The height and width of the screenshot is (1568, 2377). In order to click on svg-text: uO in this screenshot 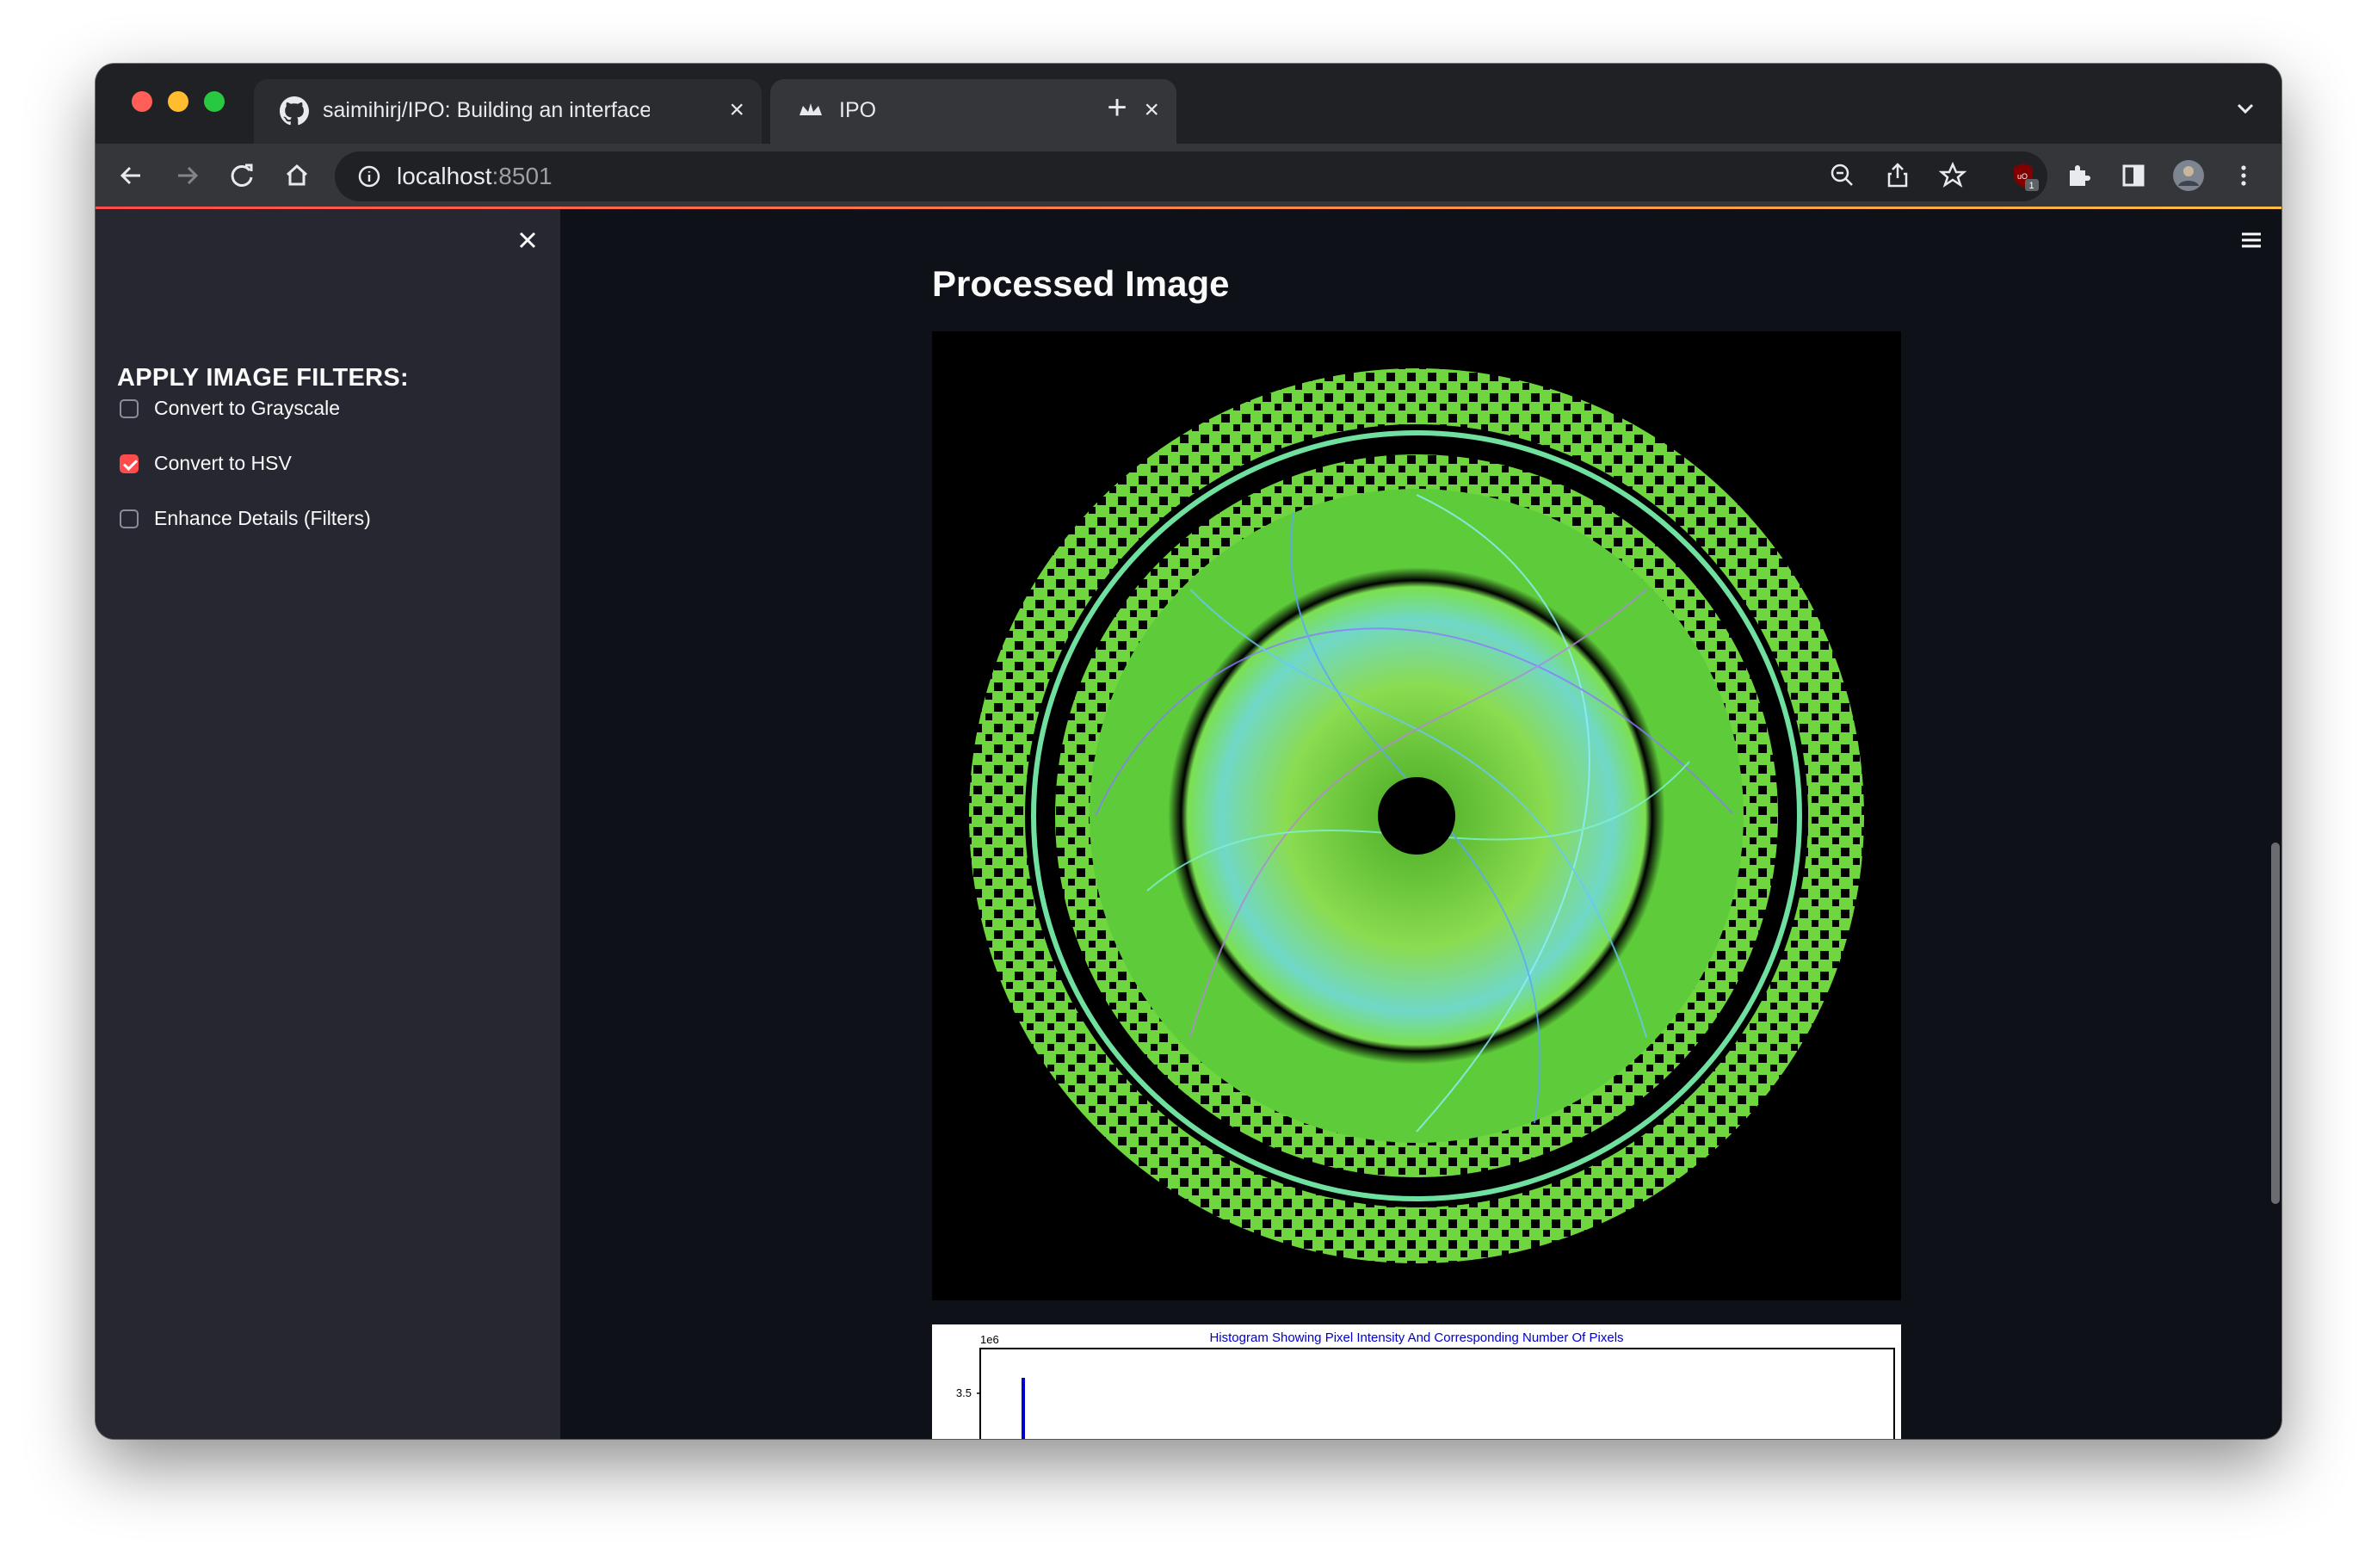, I will do `click(2022, 176)`.